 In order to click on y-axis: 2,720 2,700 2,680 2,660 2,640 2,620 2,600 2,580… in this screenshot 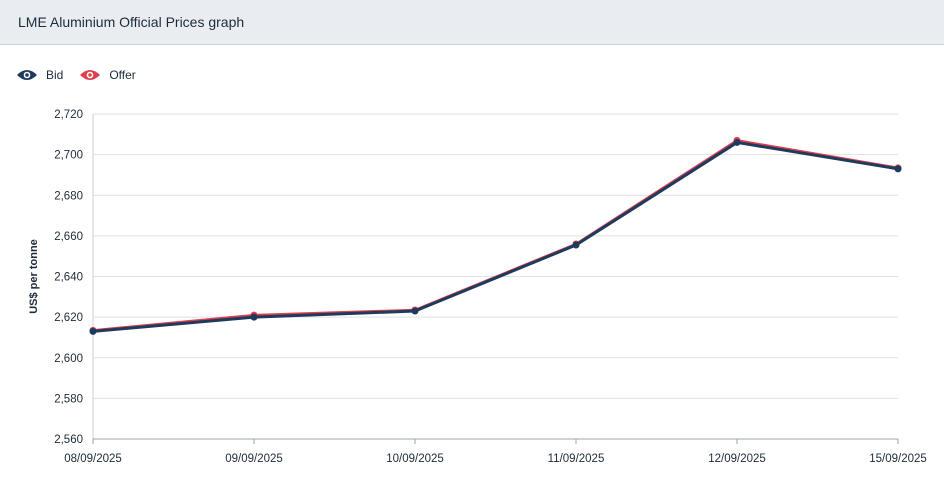, I will do `click(68, 277)`.